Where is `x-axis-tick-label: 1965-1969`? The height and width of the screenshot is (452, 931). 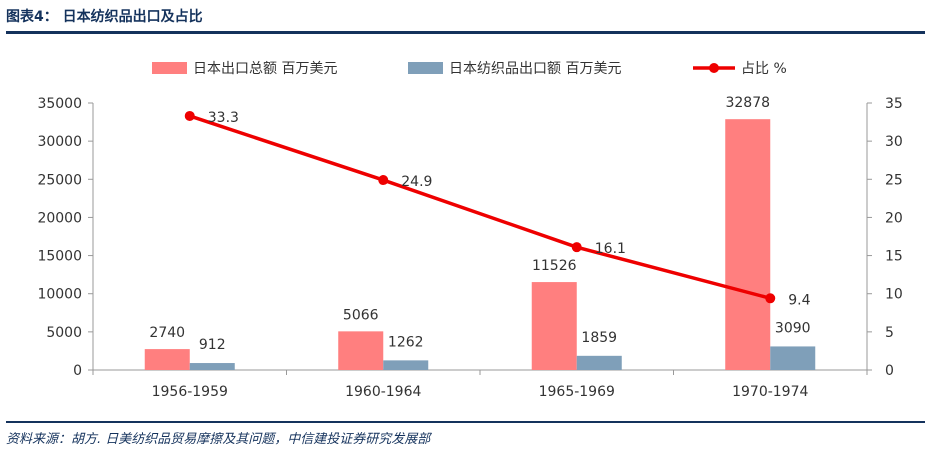
x-axis-tick-label: 1965-1969 is located at coordinates (577, 392).